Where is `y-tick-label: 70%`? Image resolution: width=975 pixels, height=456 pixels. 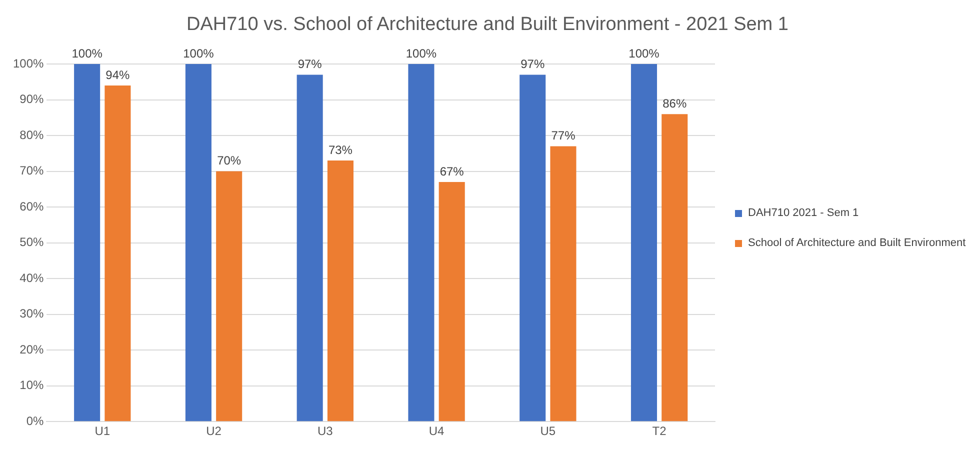
y-tick-label: 70% is located at coordinates (32, 171).